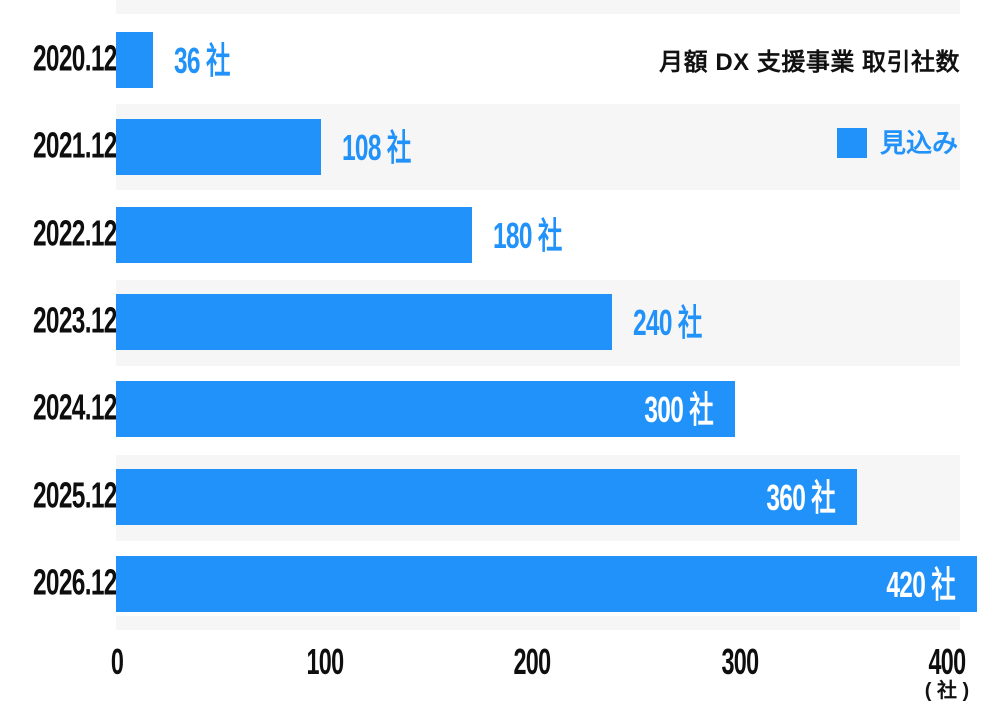 Image resolution: width=1000 pixels, height=714 pixels. I want to click on chart-row: 2025.12 360 社, so click(500, 496).